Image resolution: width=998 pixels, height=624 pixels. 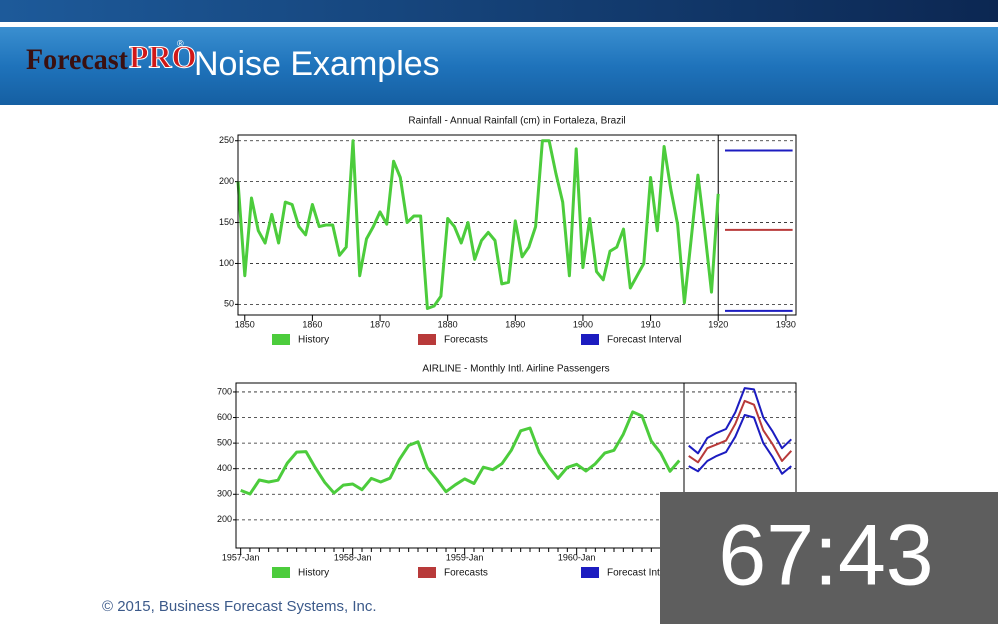 What do you see at coordinates (583, 324) in the screenshot?
I see `x-tick-label: 1900` at bounding box center [583, 324].